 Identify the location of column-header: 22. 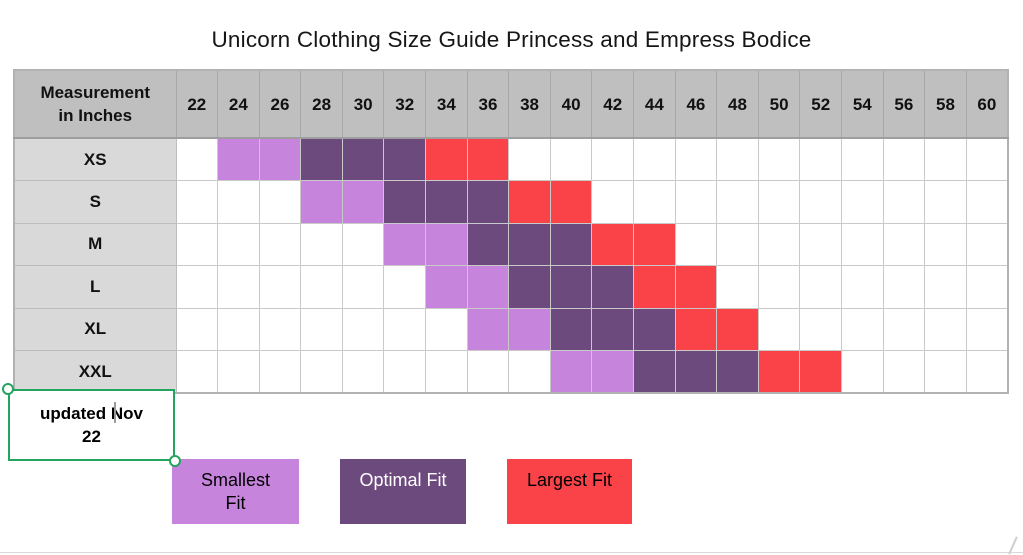
(197, 104).